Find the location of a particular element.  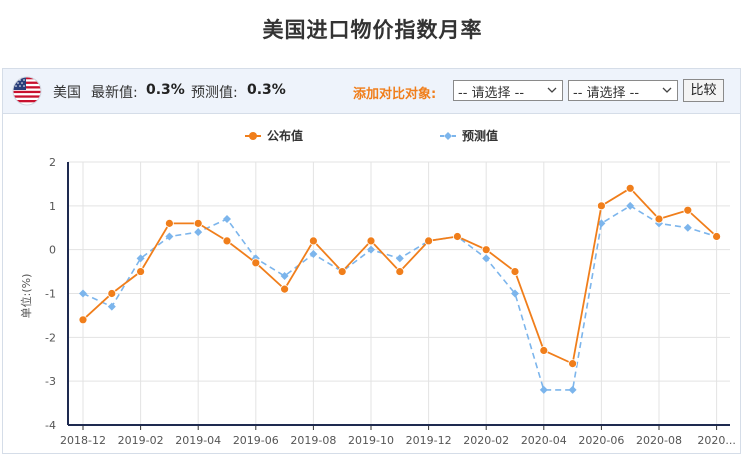

legend-item-actual: 公布值 is located at coordinates (274, 135).